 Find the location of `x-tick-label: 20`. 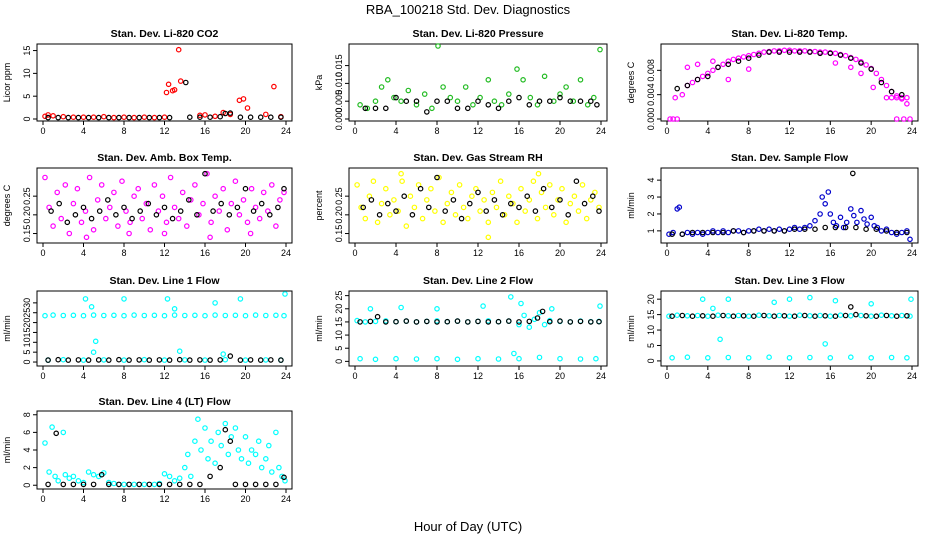

x-tick-label: 20 is located at coordinates (245, 376).